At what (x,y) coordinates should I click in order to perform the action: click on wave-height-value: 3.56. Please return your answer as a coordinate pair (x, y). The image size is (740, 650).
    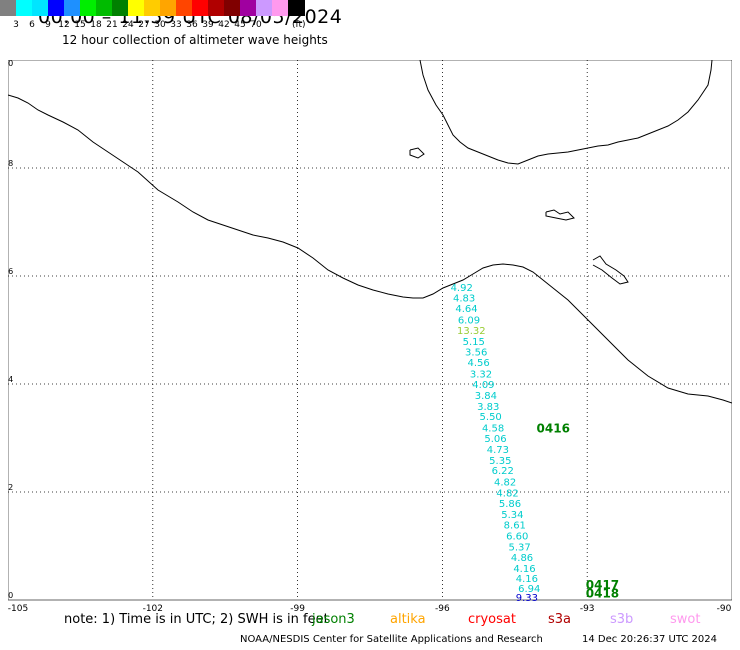
    Looking at the image, I should click on (476, 352).